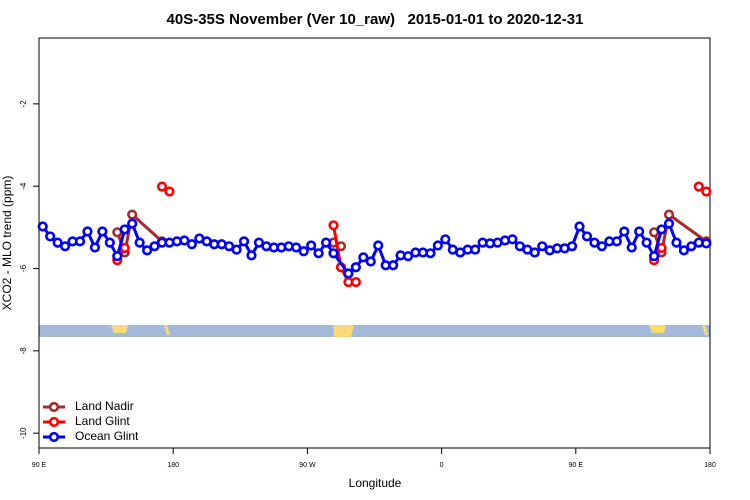  Describe the element at coordinates (107, 436) in the screenshot. I see `legend-label: Ocean Glint` at that location.